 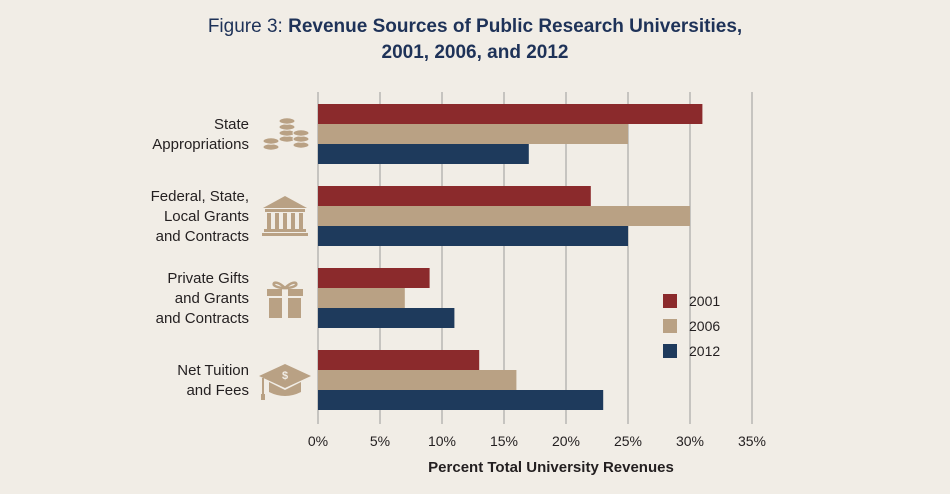 I want to click on cap-board, so click(x=285, y=376).